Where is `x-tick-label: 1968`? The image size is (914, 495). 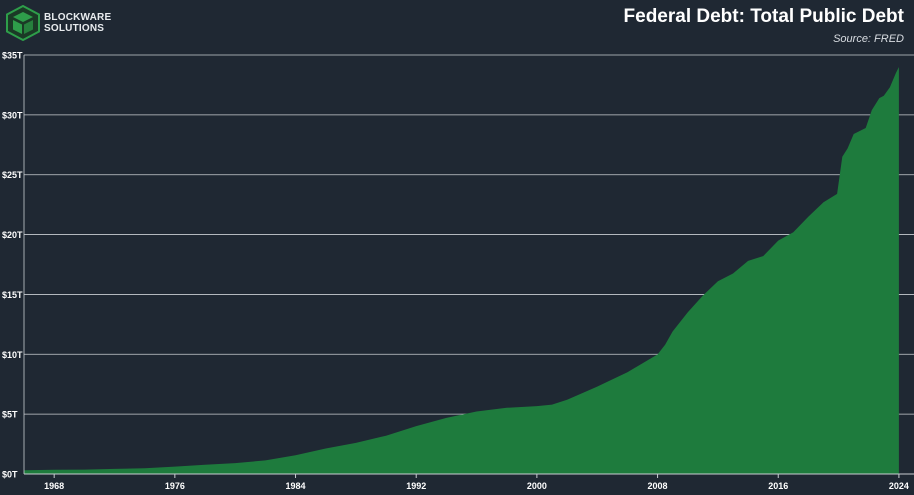 x-tick-label: 1968 is located at coordinates (54, 486).